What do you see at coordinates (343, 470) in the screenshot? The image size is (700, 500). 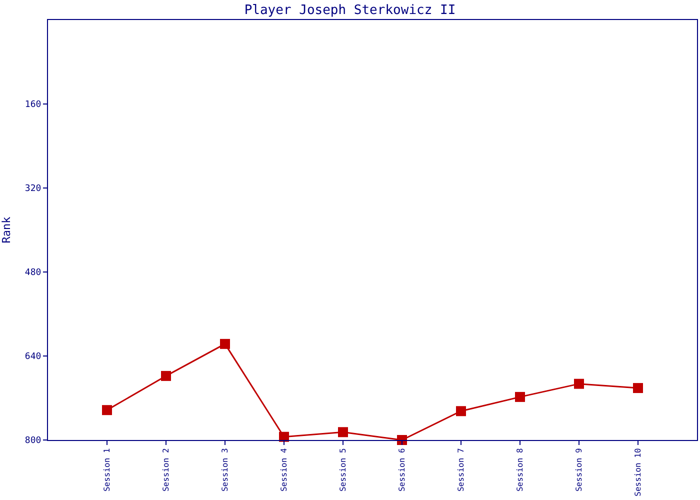 I see `x-tick-label: Session 5` at bounding box center [343, 470].